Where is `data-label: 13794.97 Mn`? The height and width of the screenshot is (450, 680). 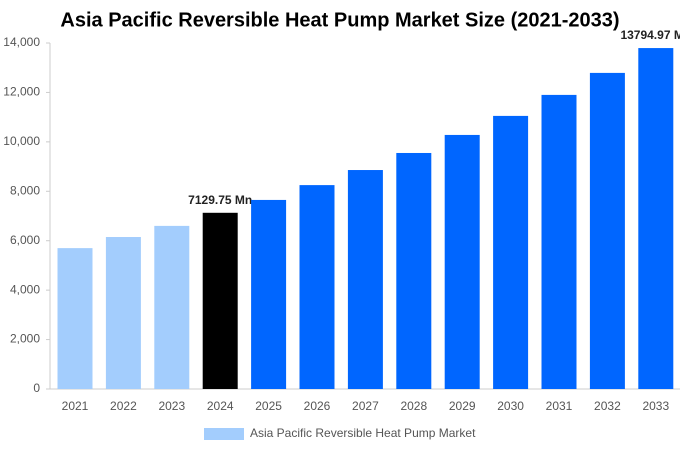
data-label: 13794.97 Mn is located at coordinates (650, 35).